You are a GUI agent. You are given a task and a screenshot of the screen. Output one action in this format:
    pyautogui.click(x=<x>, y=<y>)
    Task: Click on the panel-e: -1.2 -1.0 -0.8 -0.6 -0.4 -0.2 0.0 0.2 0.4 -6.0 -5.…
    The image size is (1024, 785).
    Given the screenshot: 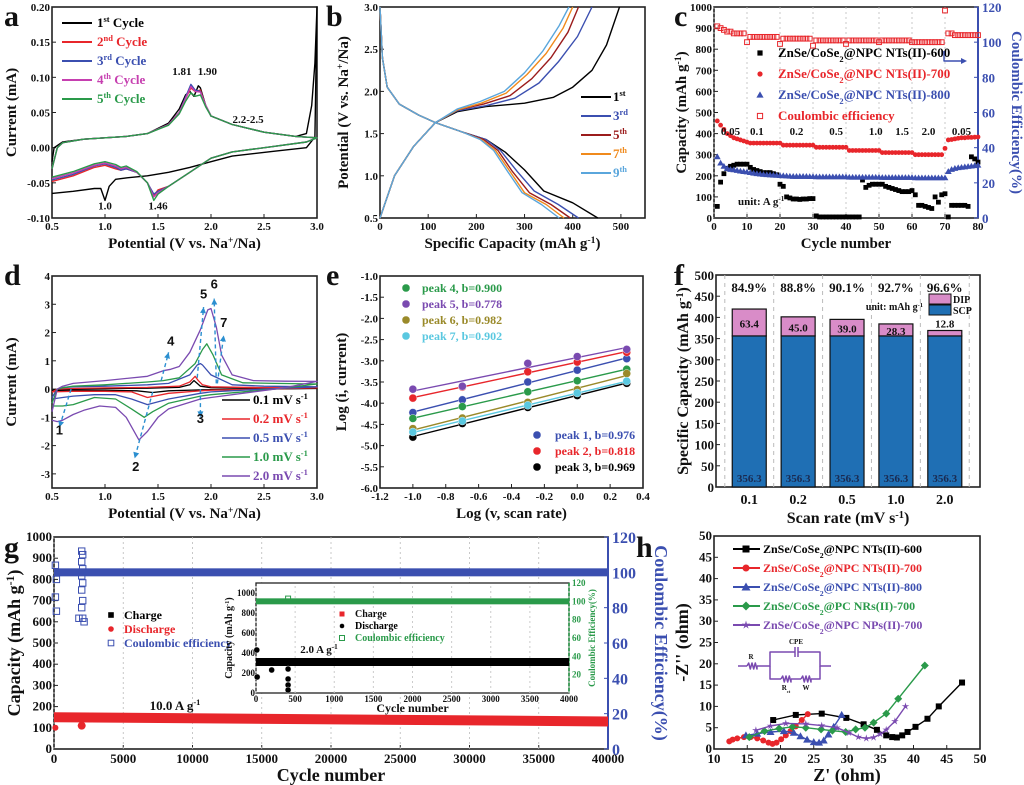 What is the action you would take?
    pyautogui.click(x=492, y=396)
    